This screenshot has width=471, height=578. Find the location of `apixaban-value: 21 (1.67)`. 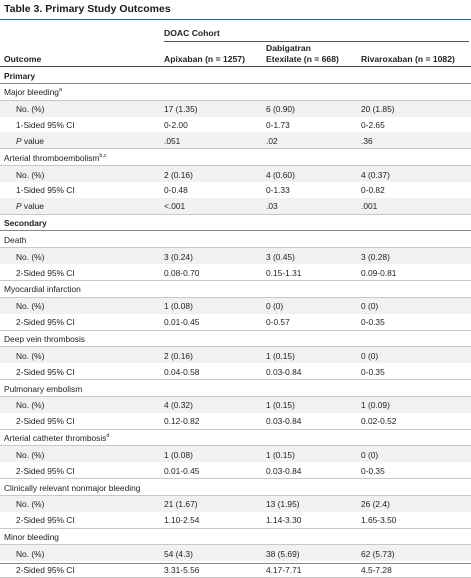

apixaban-value: 21 (1.67) is located at coordinates (181, 504).